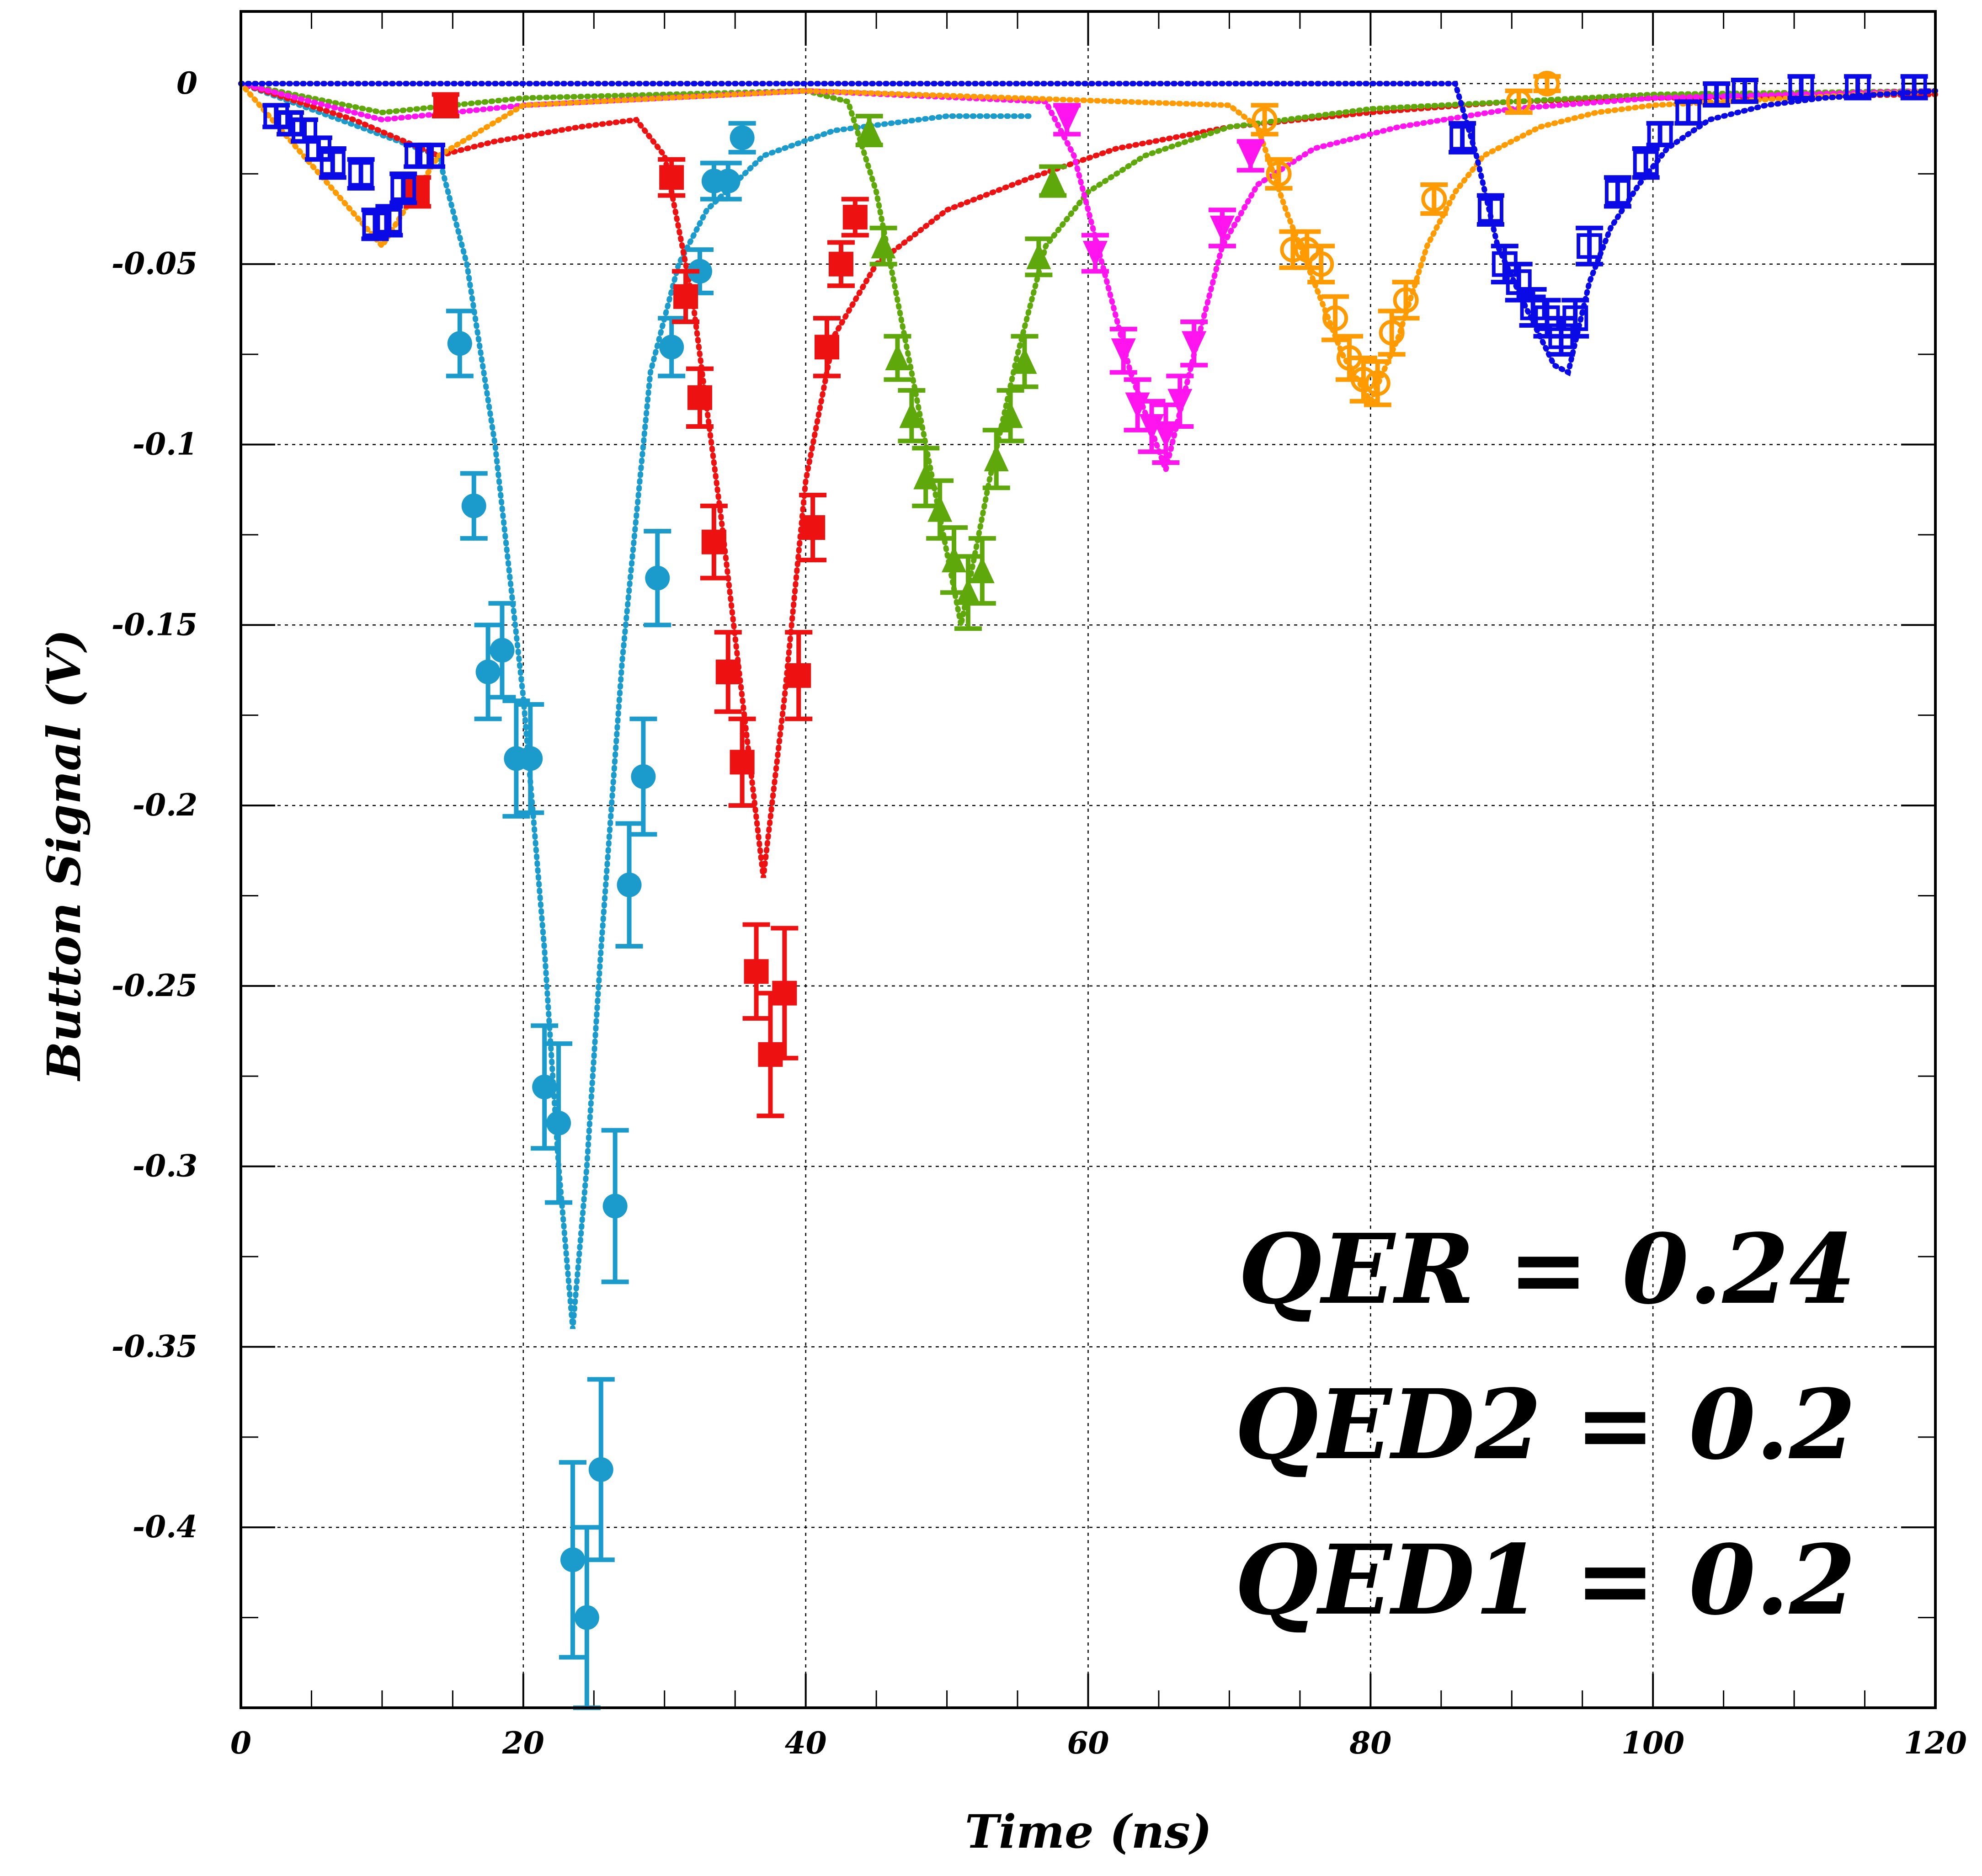 This screenshot has height=1876, width=1982. Describe the element at coordinates (1088, 1832) in the screenshot. I see `x-axis-title: Time (ns)` at that location.